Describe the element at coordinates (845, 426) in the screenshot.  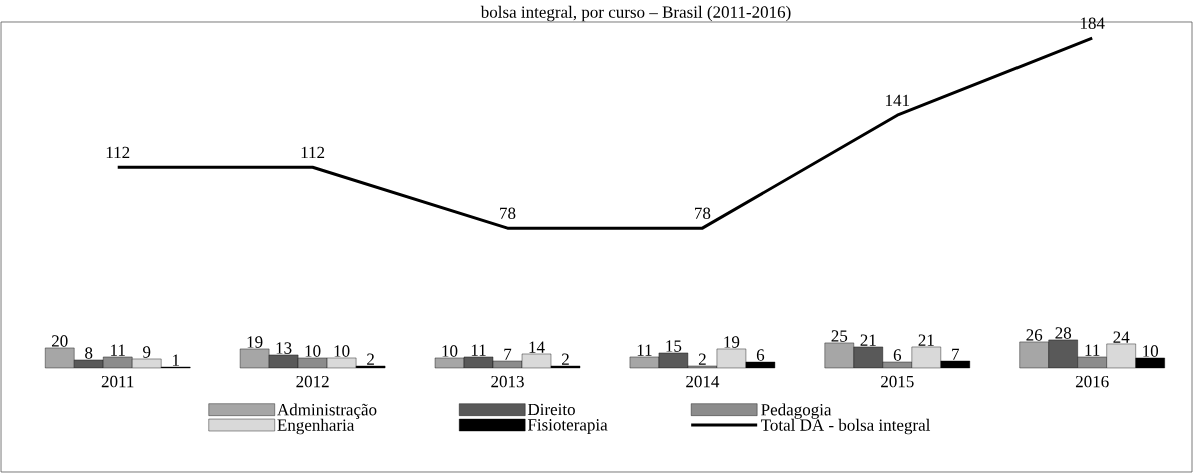
I see `text: Total DA - bolsa integral` at that location.